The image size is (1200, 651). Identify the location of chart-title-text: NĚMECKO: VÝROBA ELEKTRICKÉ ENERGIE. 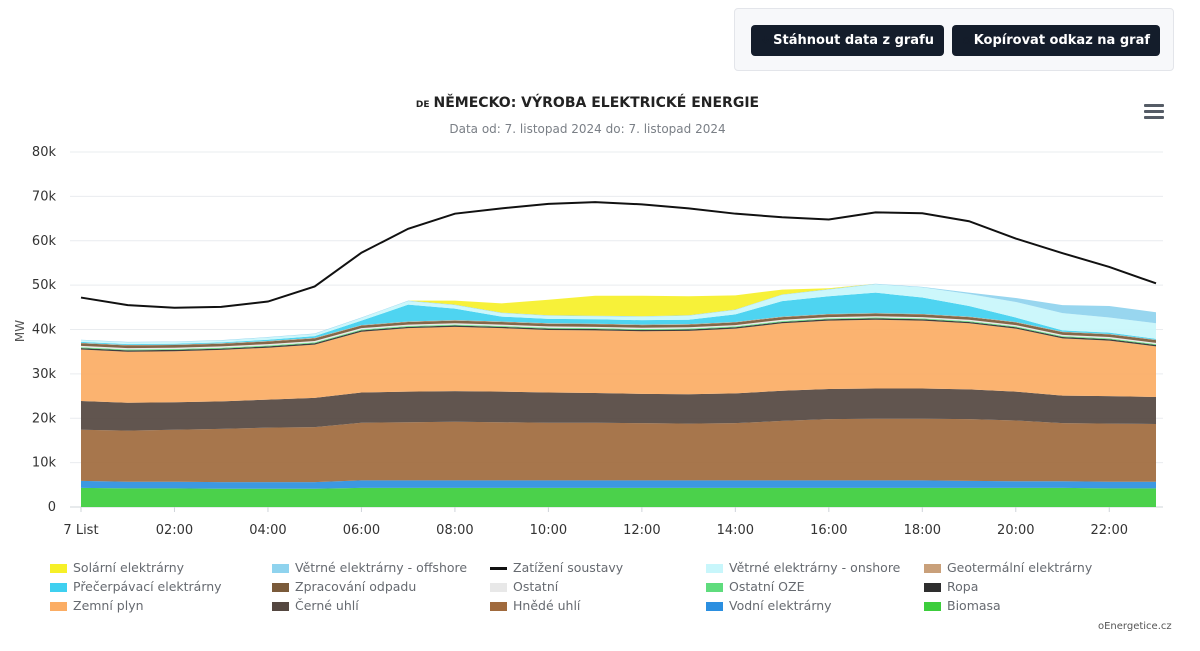
(596, 103).